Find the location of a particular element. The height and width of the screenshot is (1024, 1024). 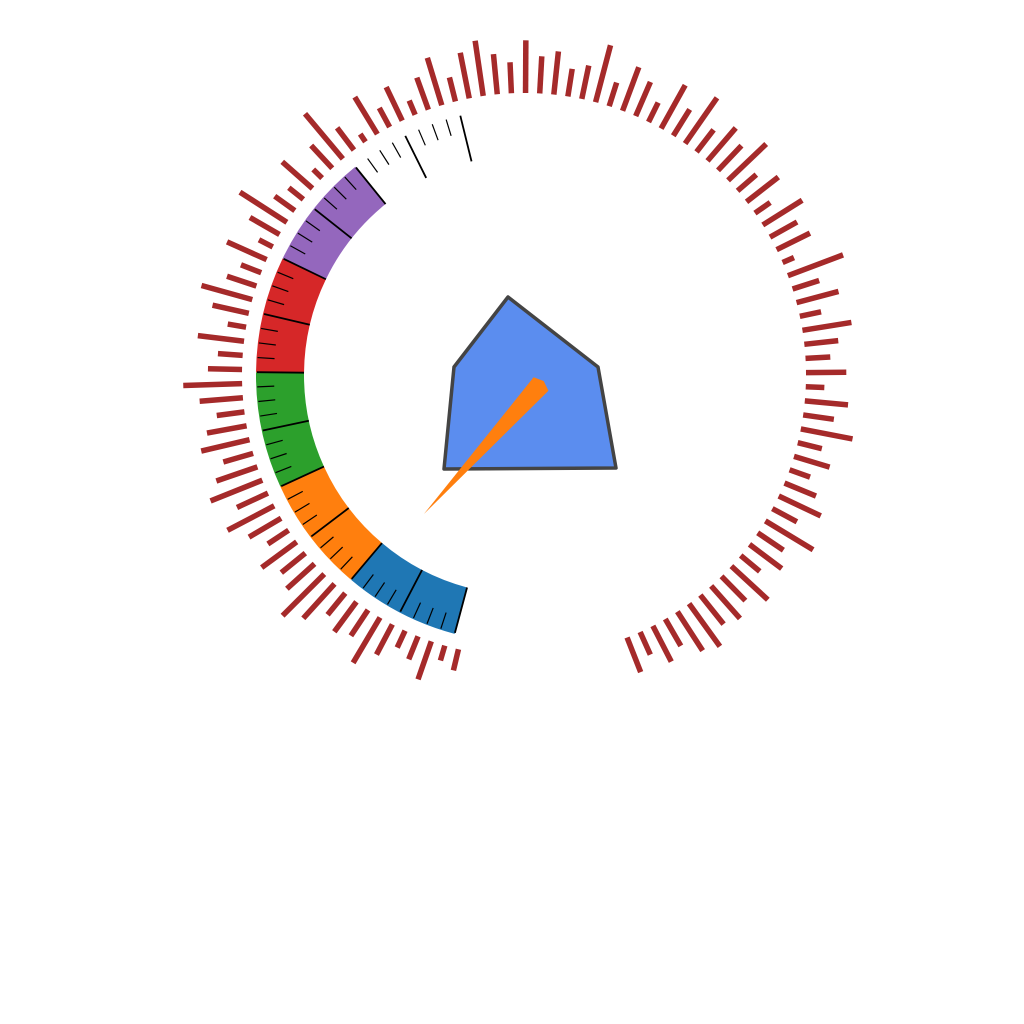

gauge-needle-layer is located at coordinates (486, 446).